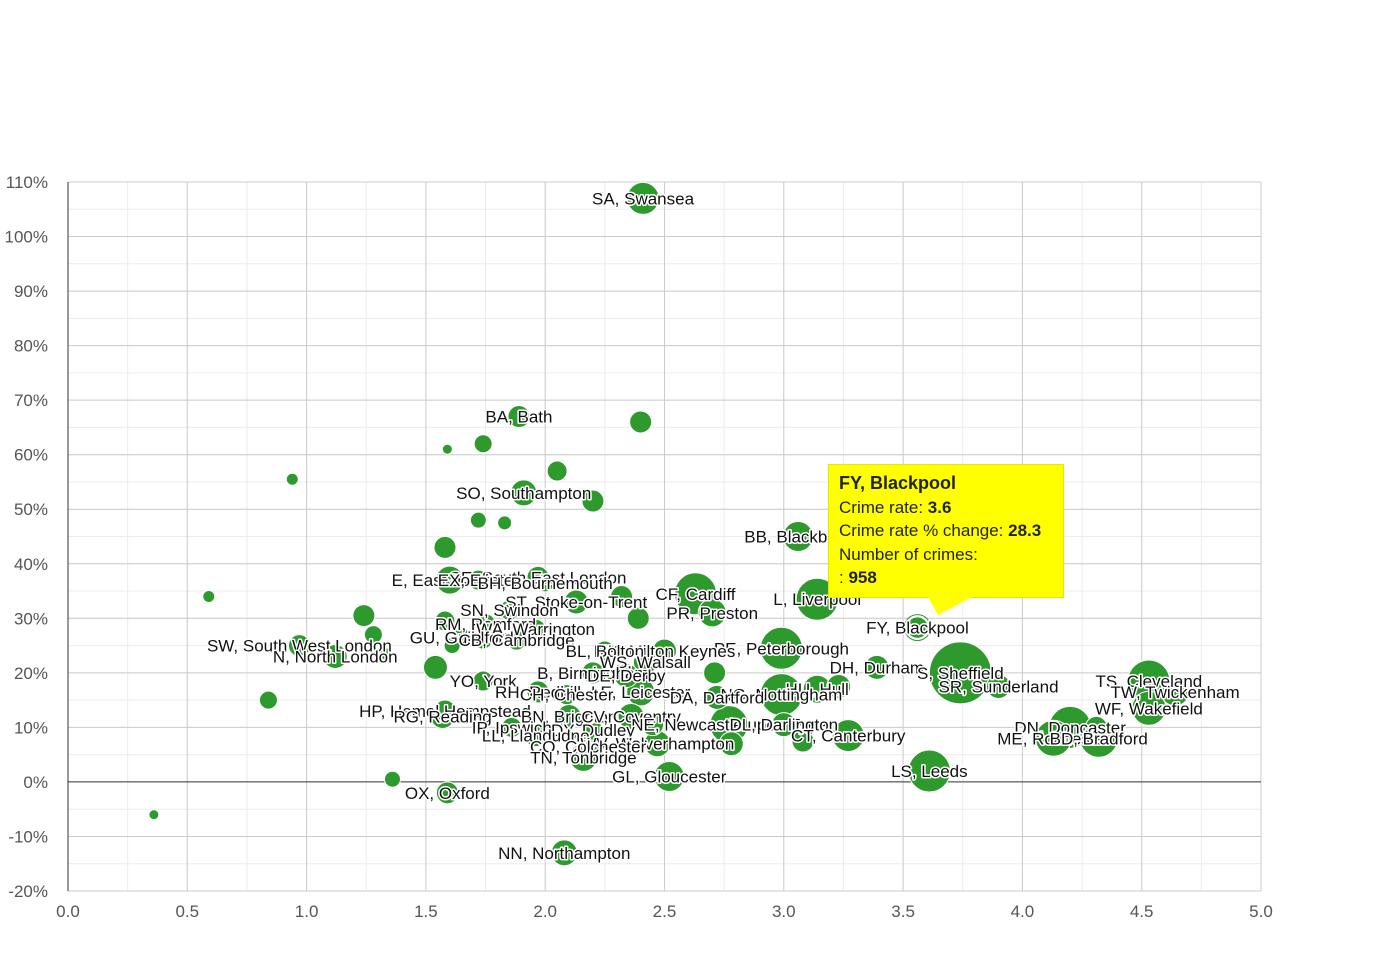 The width and height of the screenshot is (1390, 980). I want to click on y-tick-label: 0%, so click(35, 782).